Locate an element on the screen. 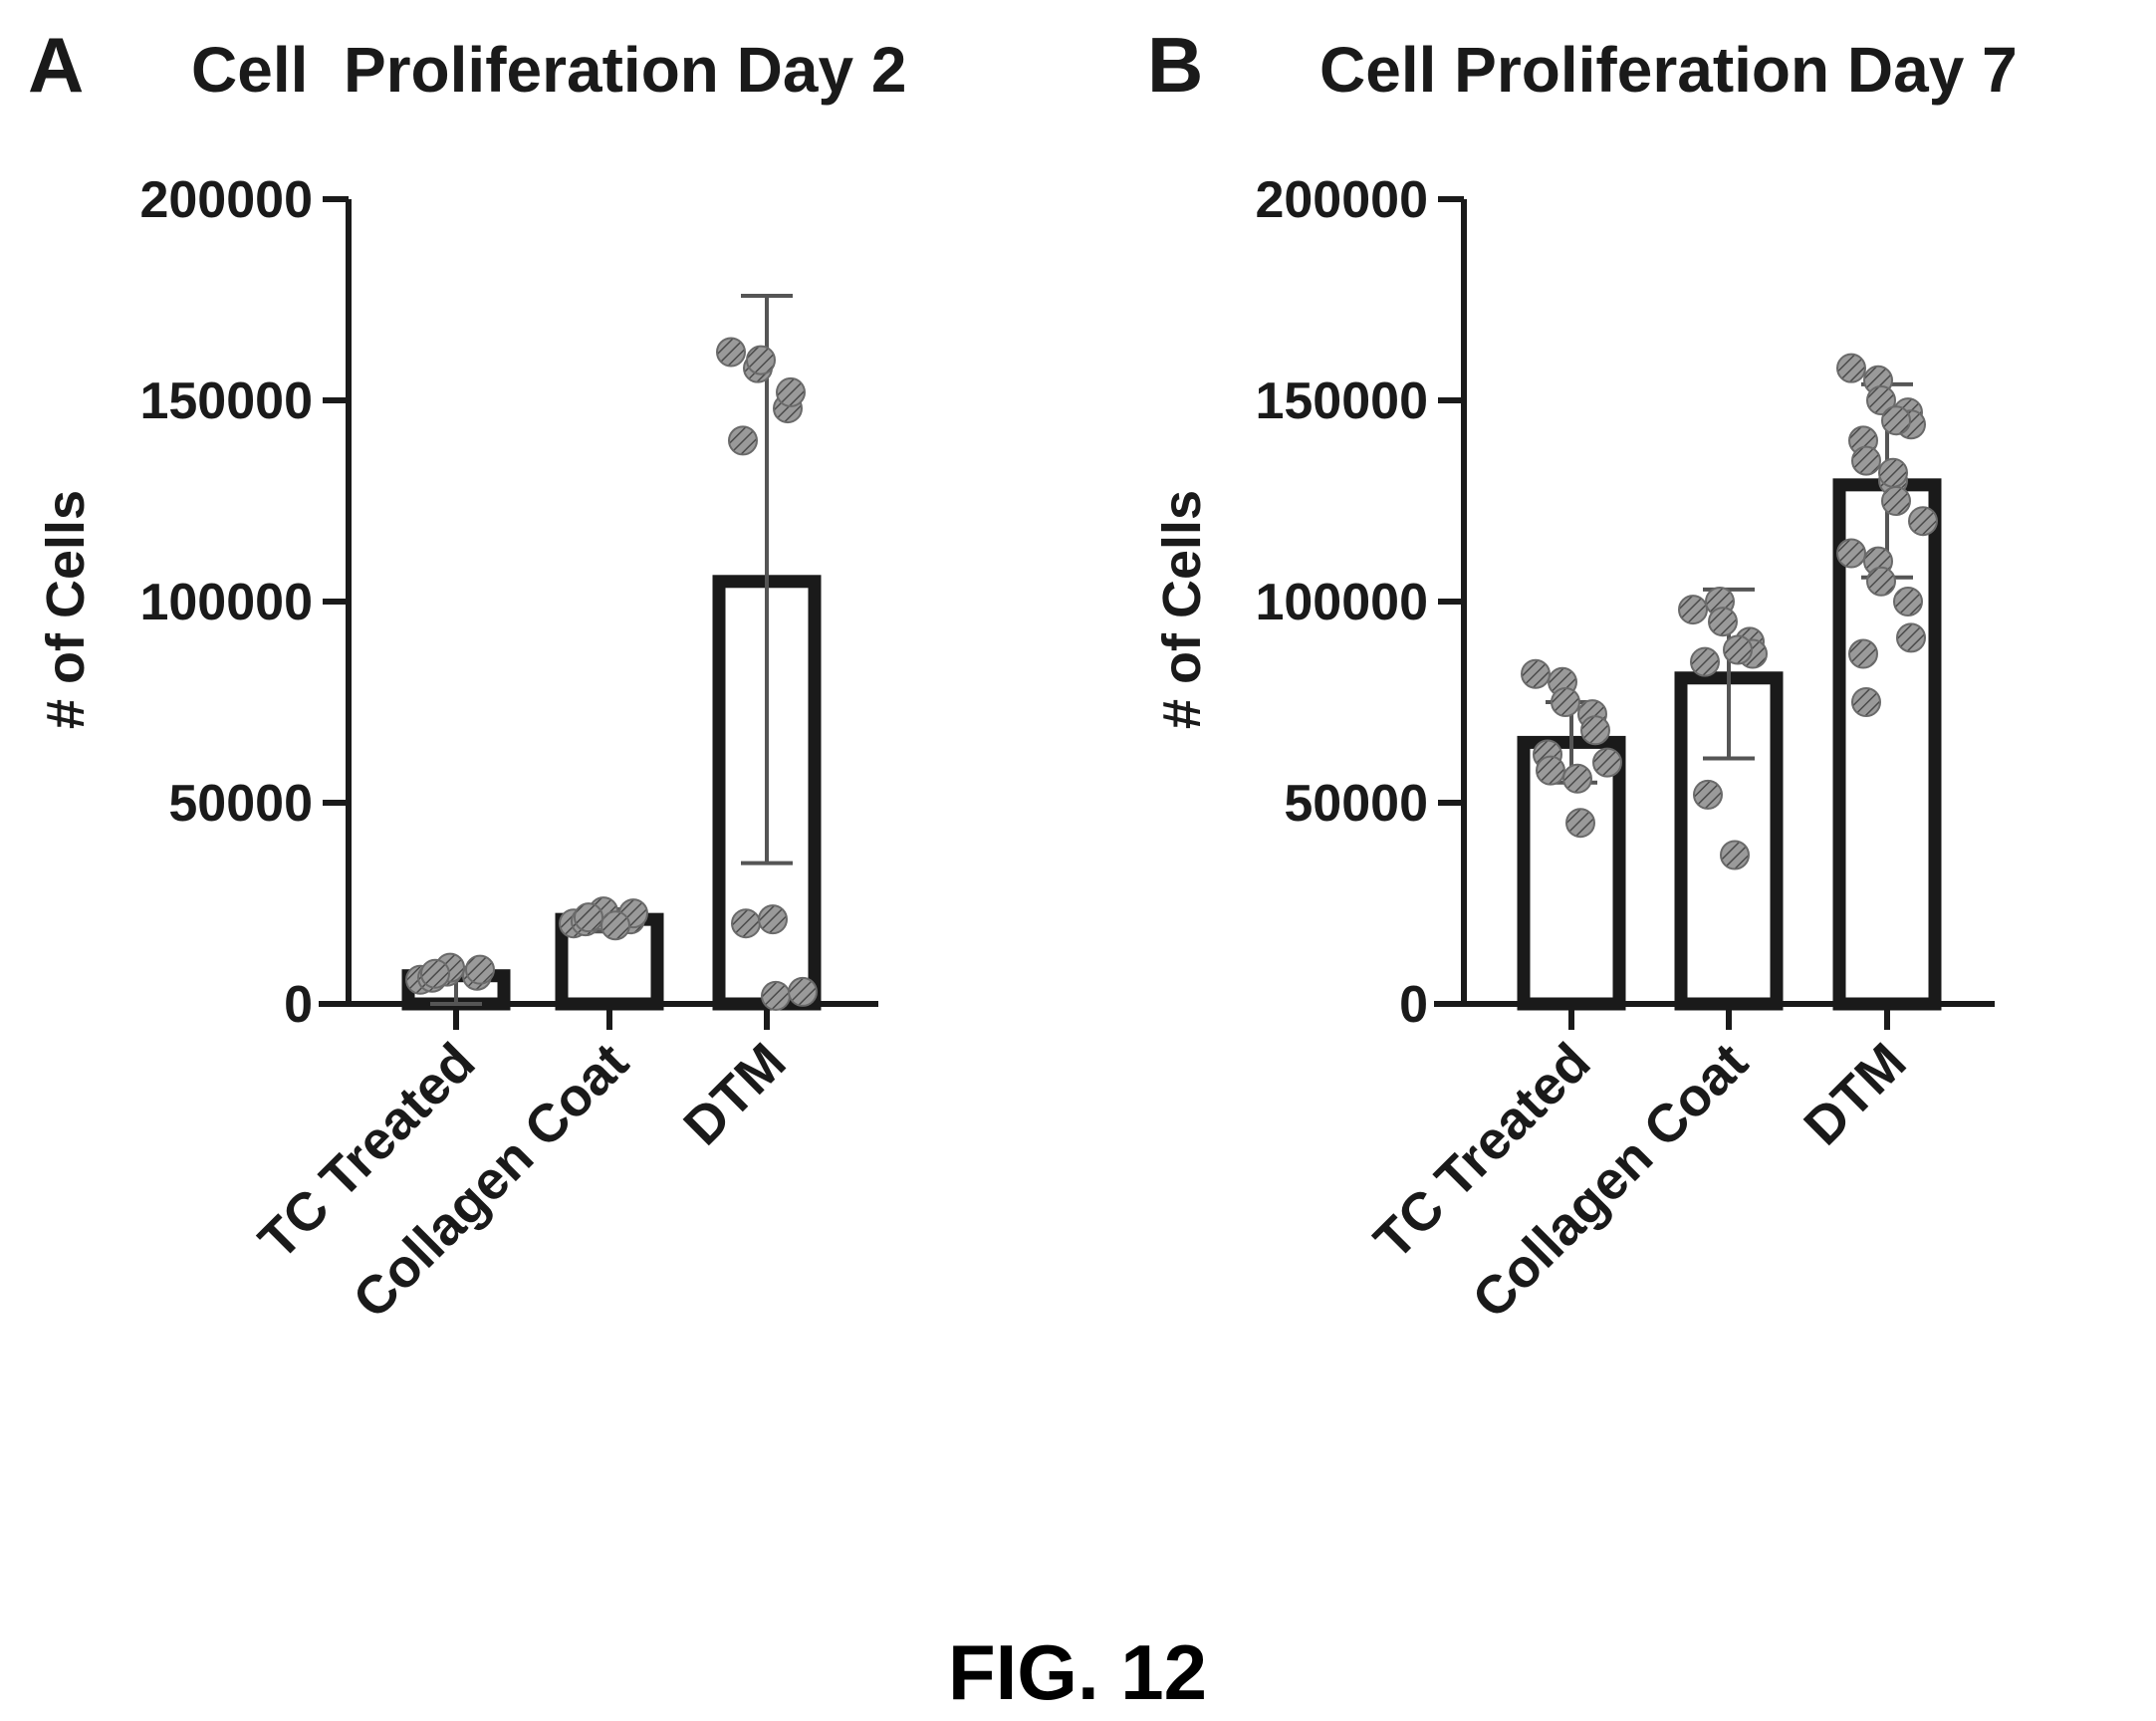 The width and height of the screenshot is (2156, 1721). panel-a-category-label: Collagen Coat is located at coordinates (491, 1181).